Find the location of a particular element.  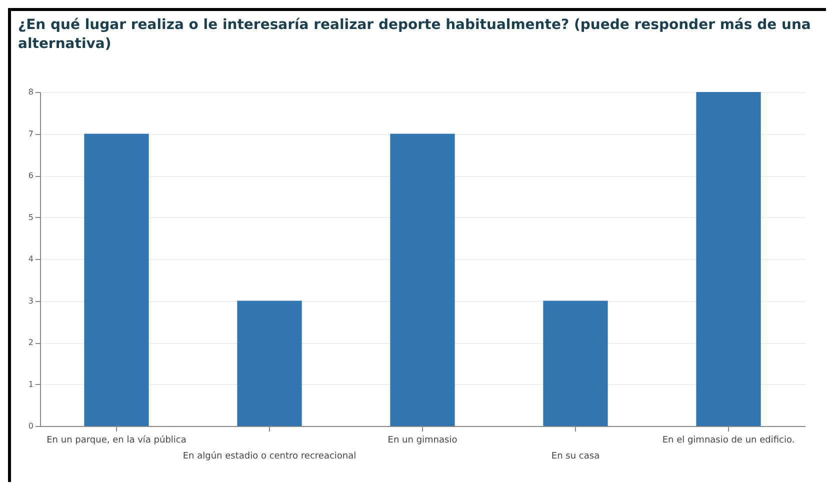

y-tick-label: 3 is located at coordinates (31, 301).